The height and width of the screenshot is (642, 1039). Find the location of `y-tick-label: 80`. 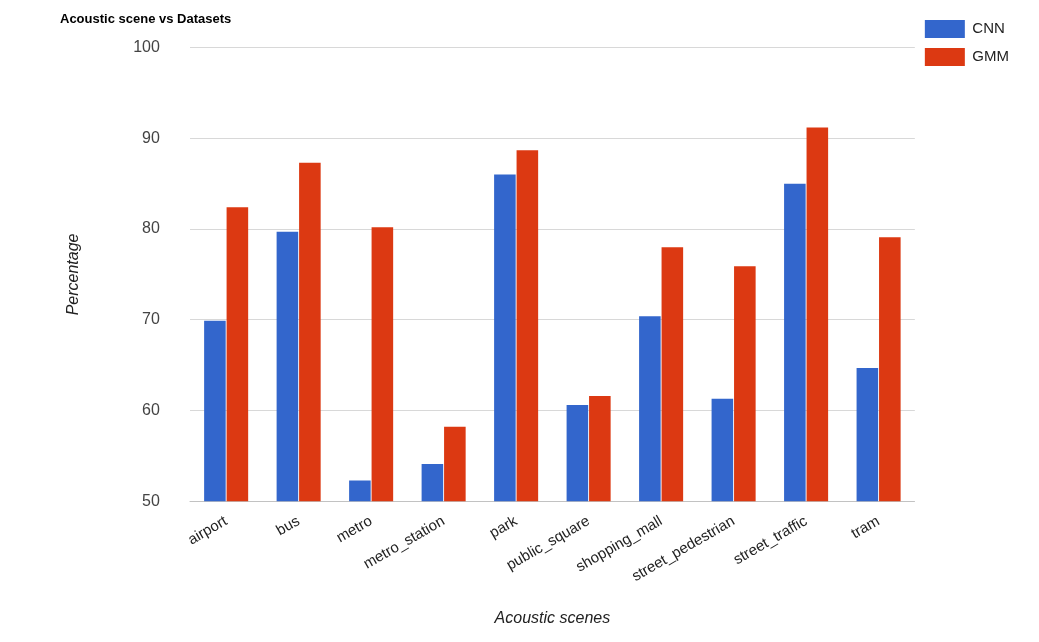

y-tick-label: 80 is located at coordinates (151, 228).